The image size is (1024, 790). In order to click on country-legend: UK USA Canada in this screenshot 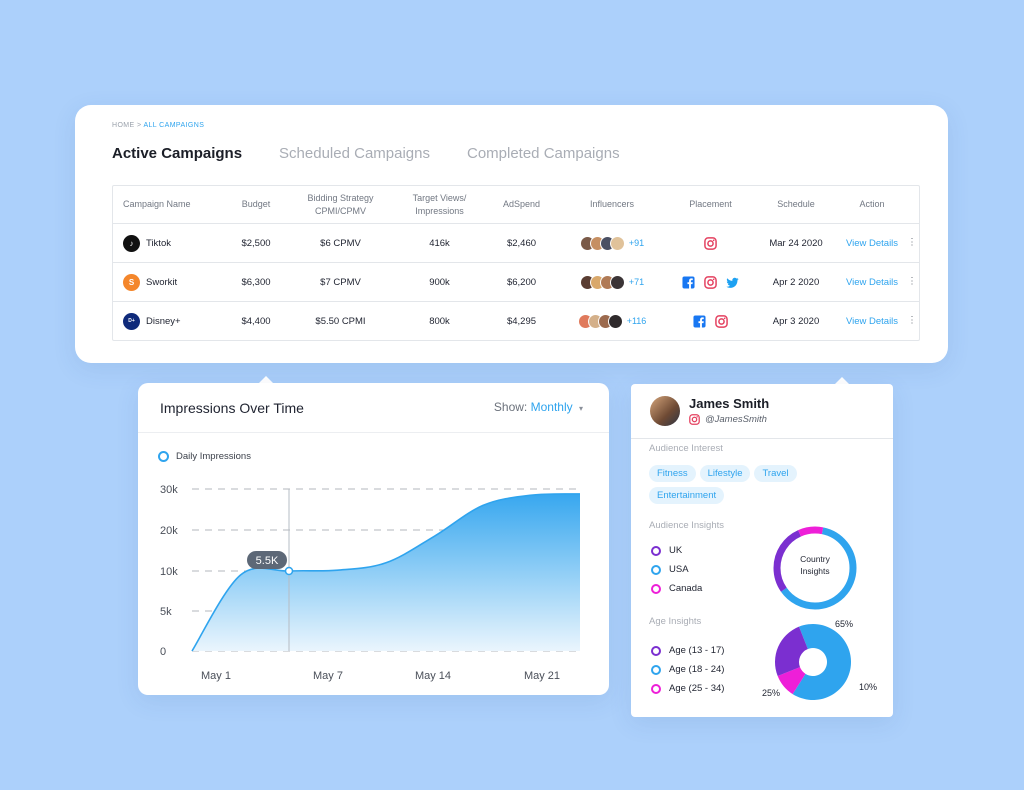, I will do `click(676, 569)`.